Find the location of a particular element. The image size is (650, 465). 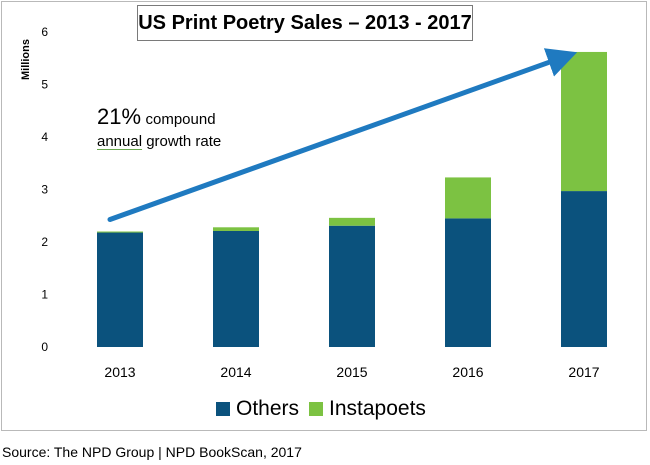

bar-others-2014 is located at coordinates (236, 288).